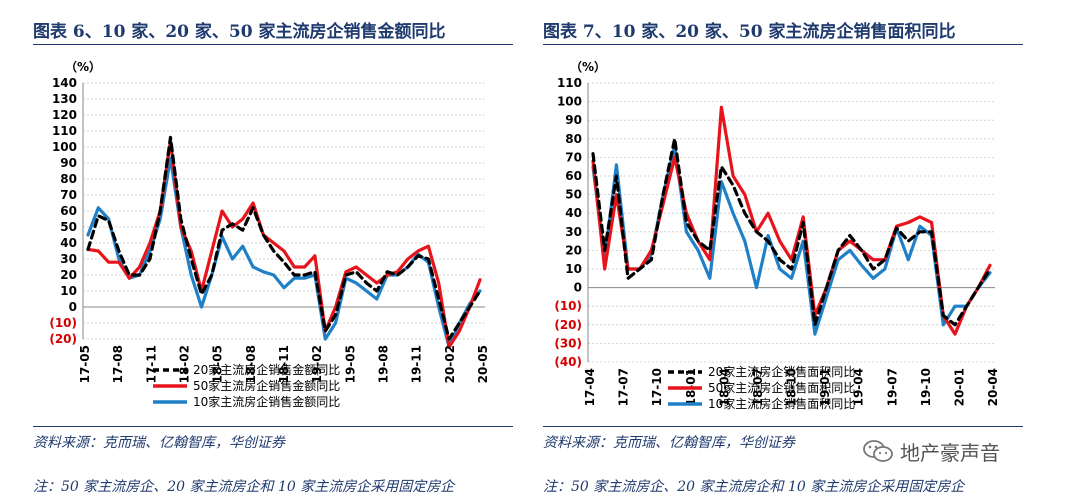 Image resolution: width=1080 pixels, height=496 pixels. What do you see at coordinates (758, 387) in the screenshot?
I see `x-tick-label: 18-07` at bounding box center [758, 387].